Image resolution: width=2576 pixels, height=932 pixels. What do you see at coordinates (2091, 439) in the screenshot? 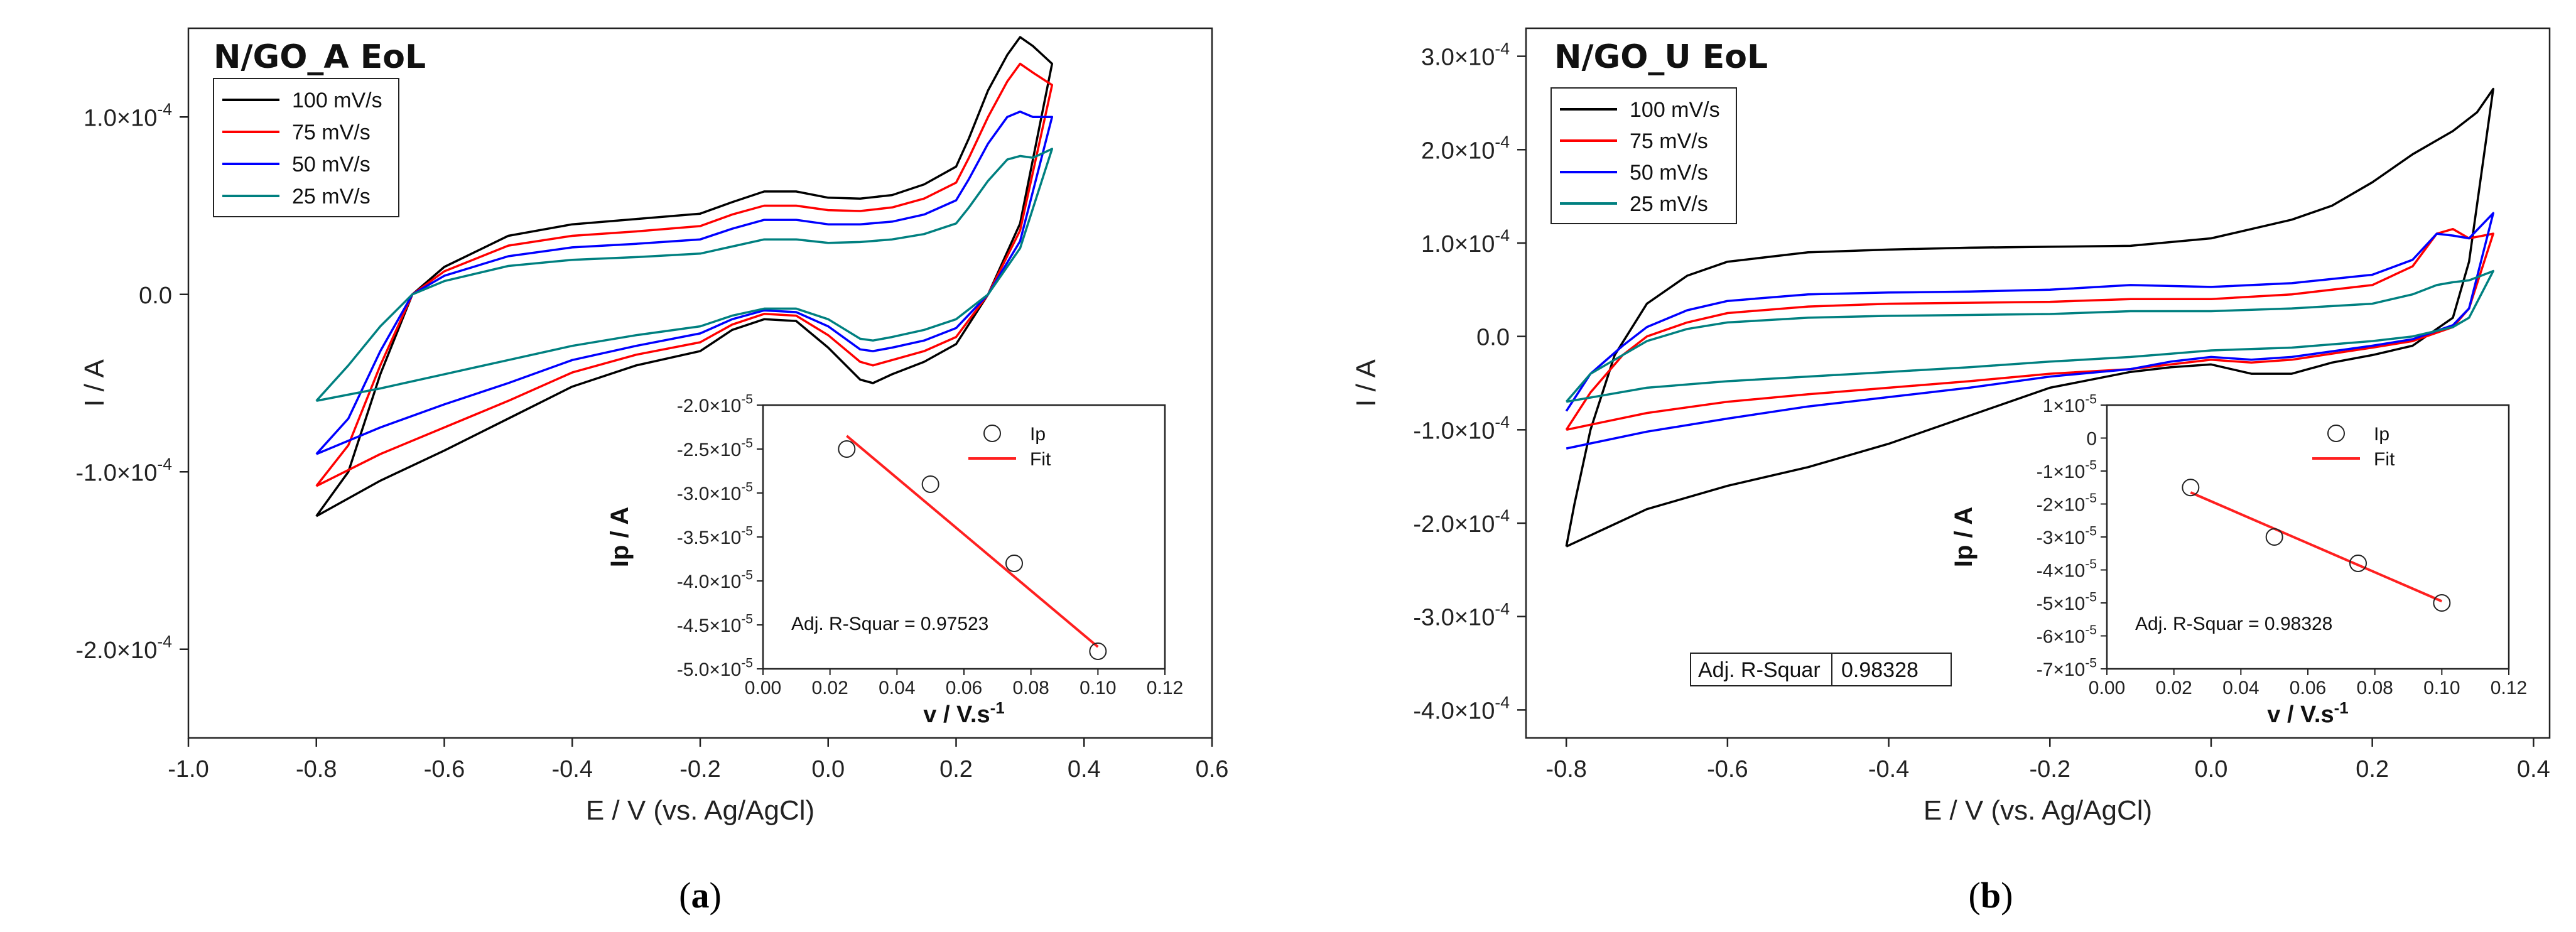
I see `inset-y-tick-label: 0` at bounding box center [2091, 439].